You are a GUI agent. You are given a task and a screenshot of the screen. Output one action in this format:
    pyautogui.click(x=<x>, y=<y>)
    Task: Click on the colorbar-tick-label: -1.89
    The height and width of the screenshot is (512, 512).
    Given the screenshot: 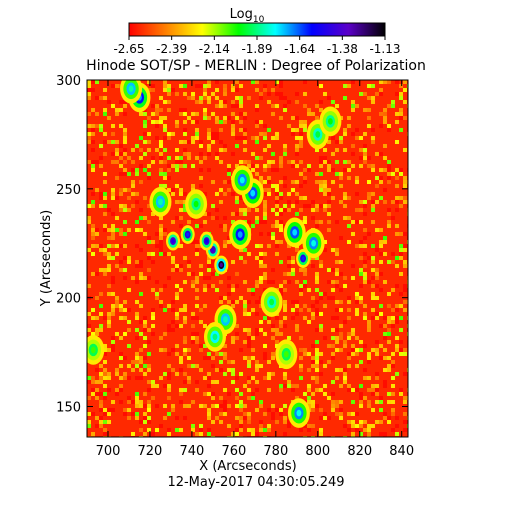 What is the action you would take?
    pyautogui.click(x=256, y=49)
    